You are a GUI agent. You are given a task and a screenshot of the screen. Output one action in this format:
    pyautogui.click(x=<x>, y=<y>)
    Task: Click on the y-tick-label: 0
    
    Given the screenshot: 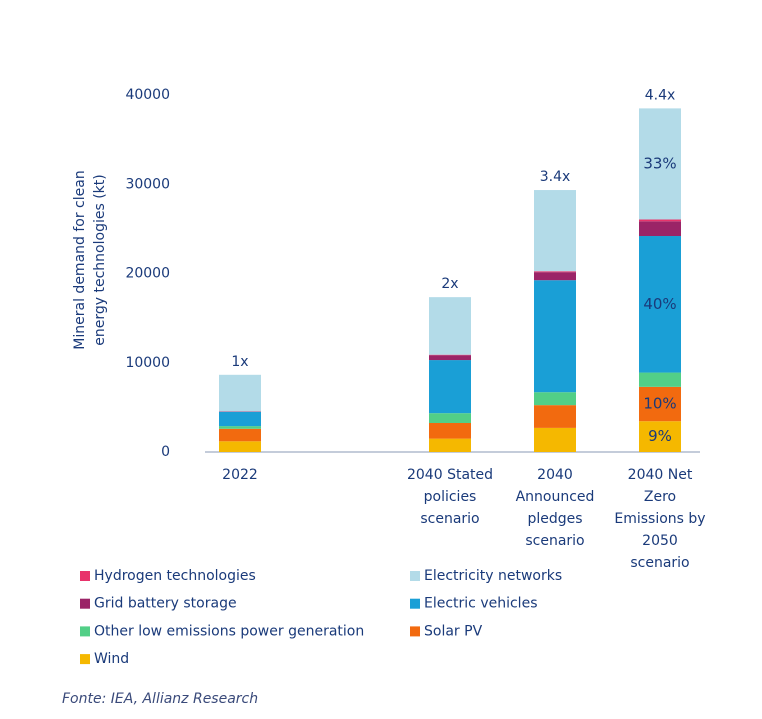 What is the action you would take?
    pyautogui.click(x=165, y=452)
    